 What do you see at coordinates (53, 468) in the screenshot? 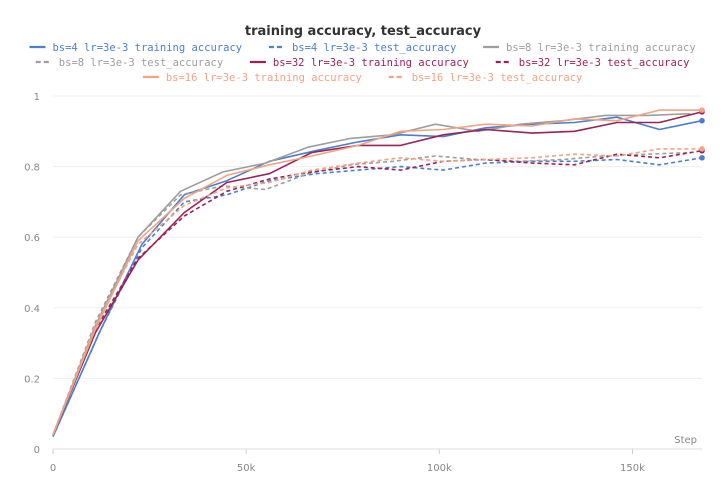
I see `x-tick-label: 0` at bounding box center [53, 468].